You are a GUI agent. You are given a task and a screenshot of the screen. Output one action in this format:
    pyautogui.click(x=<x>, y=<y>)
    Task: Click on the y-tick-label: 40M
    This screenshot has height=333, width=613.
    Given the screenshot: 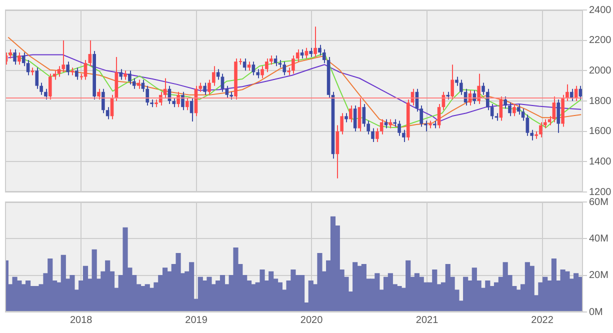 What is the action you would take?
    pyautogui.click(x=598, y=238)
    